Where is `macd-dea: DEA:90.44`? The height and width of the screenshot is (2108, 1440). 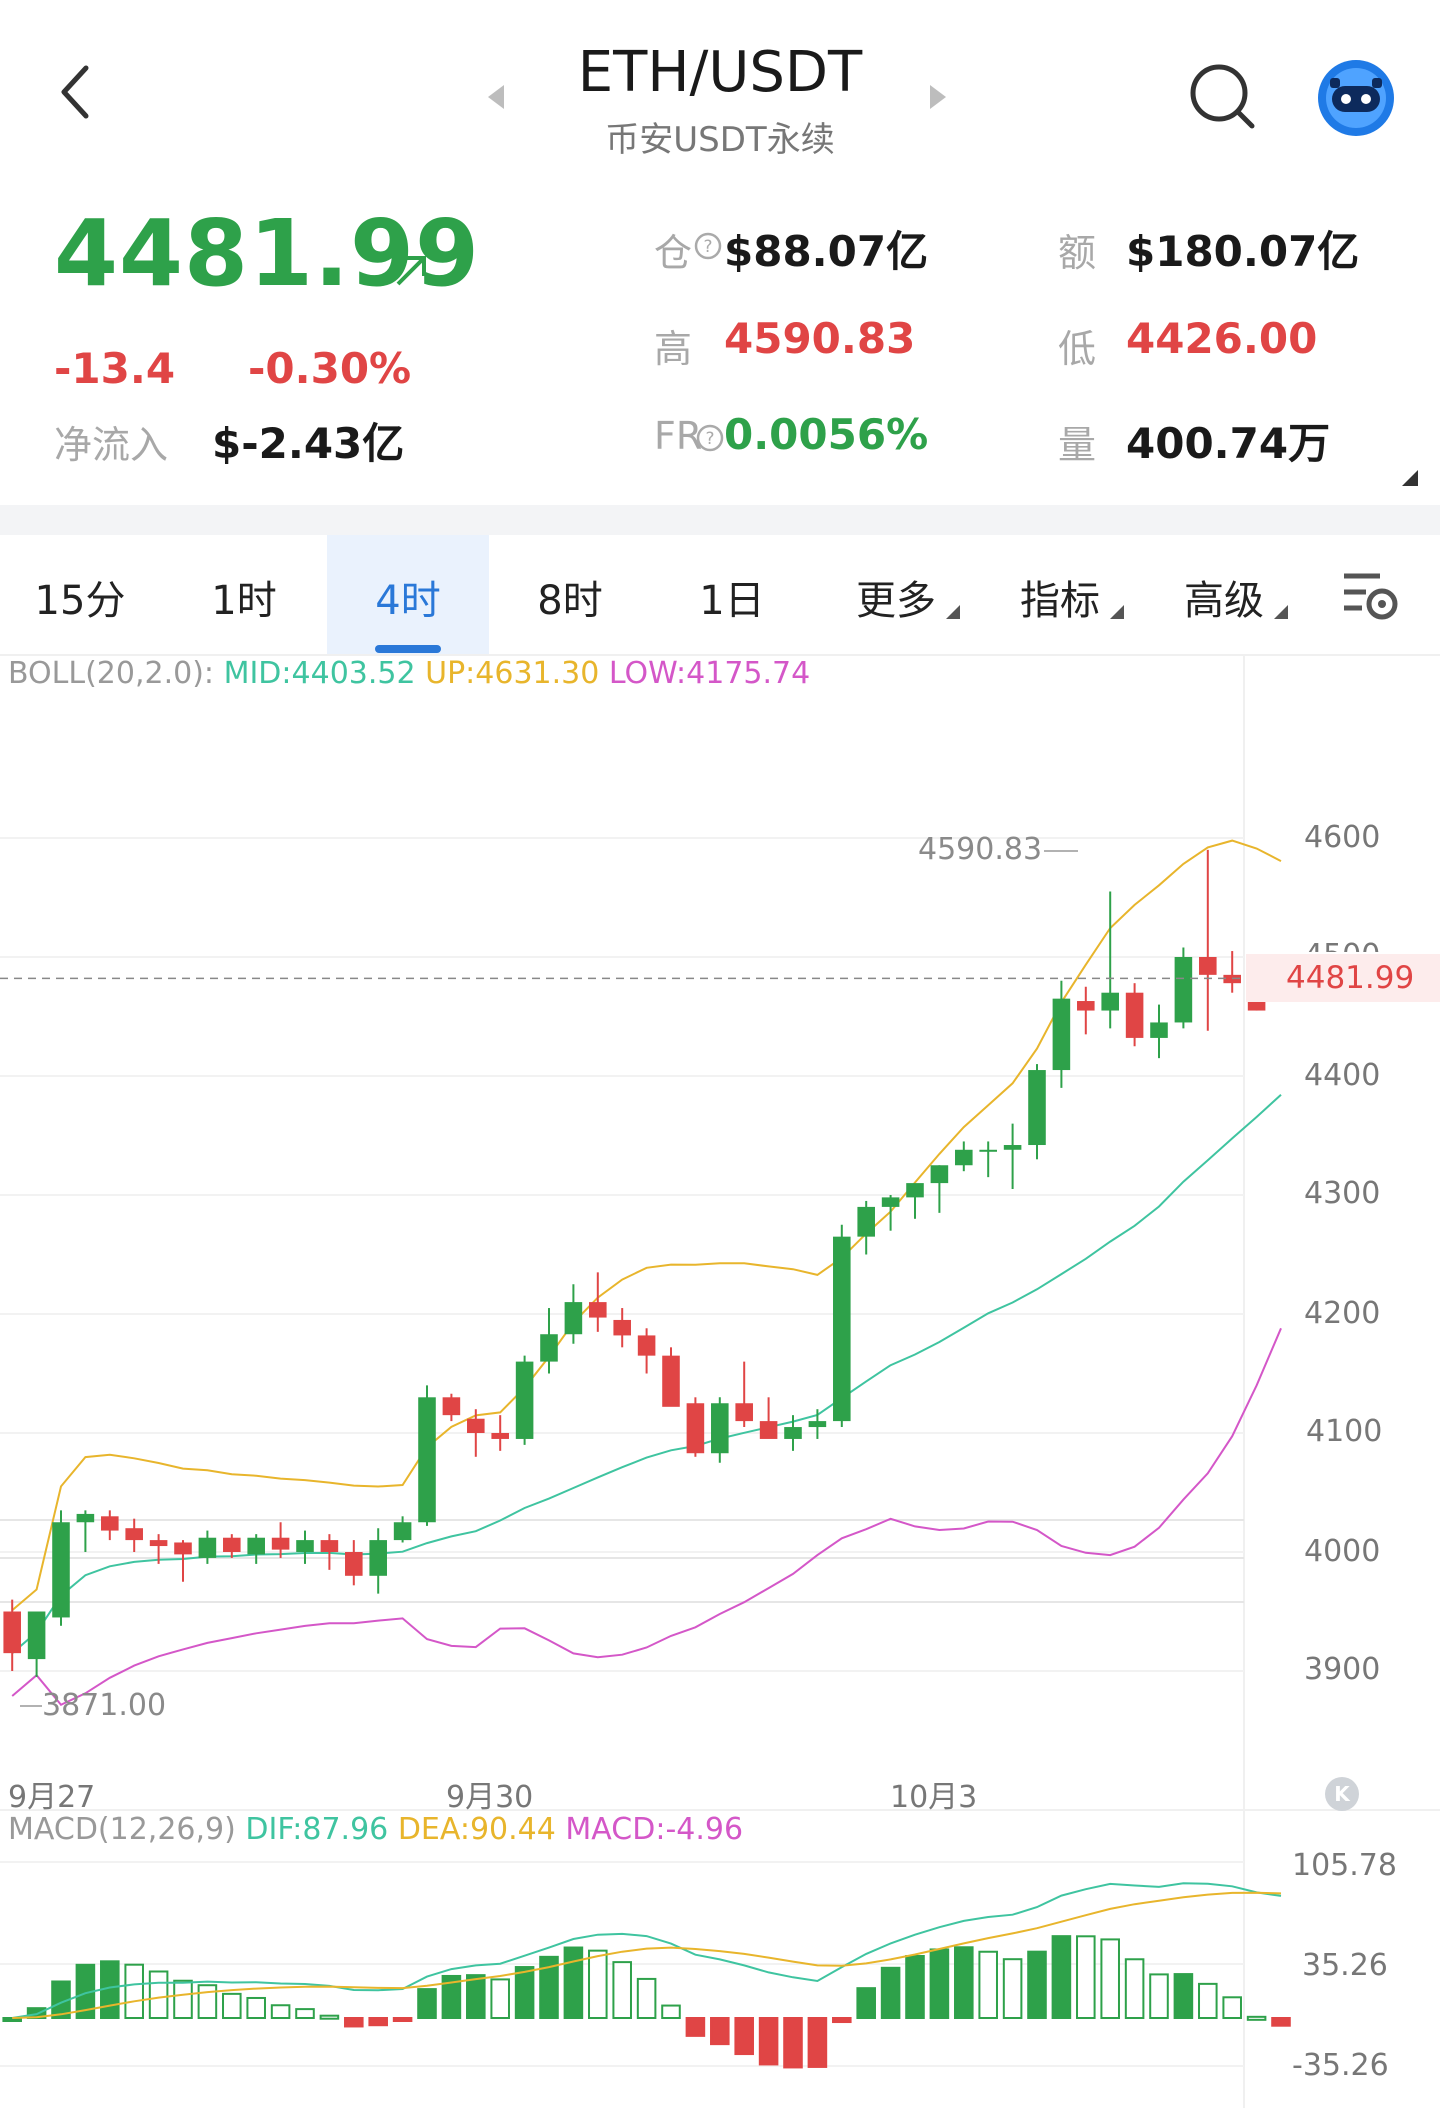
macd-dea: DEA:90.44 is located at coordinates (476, 1829).